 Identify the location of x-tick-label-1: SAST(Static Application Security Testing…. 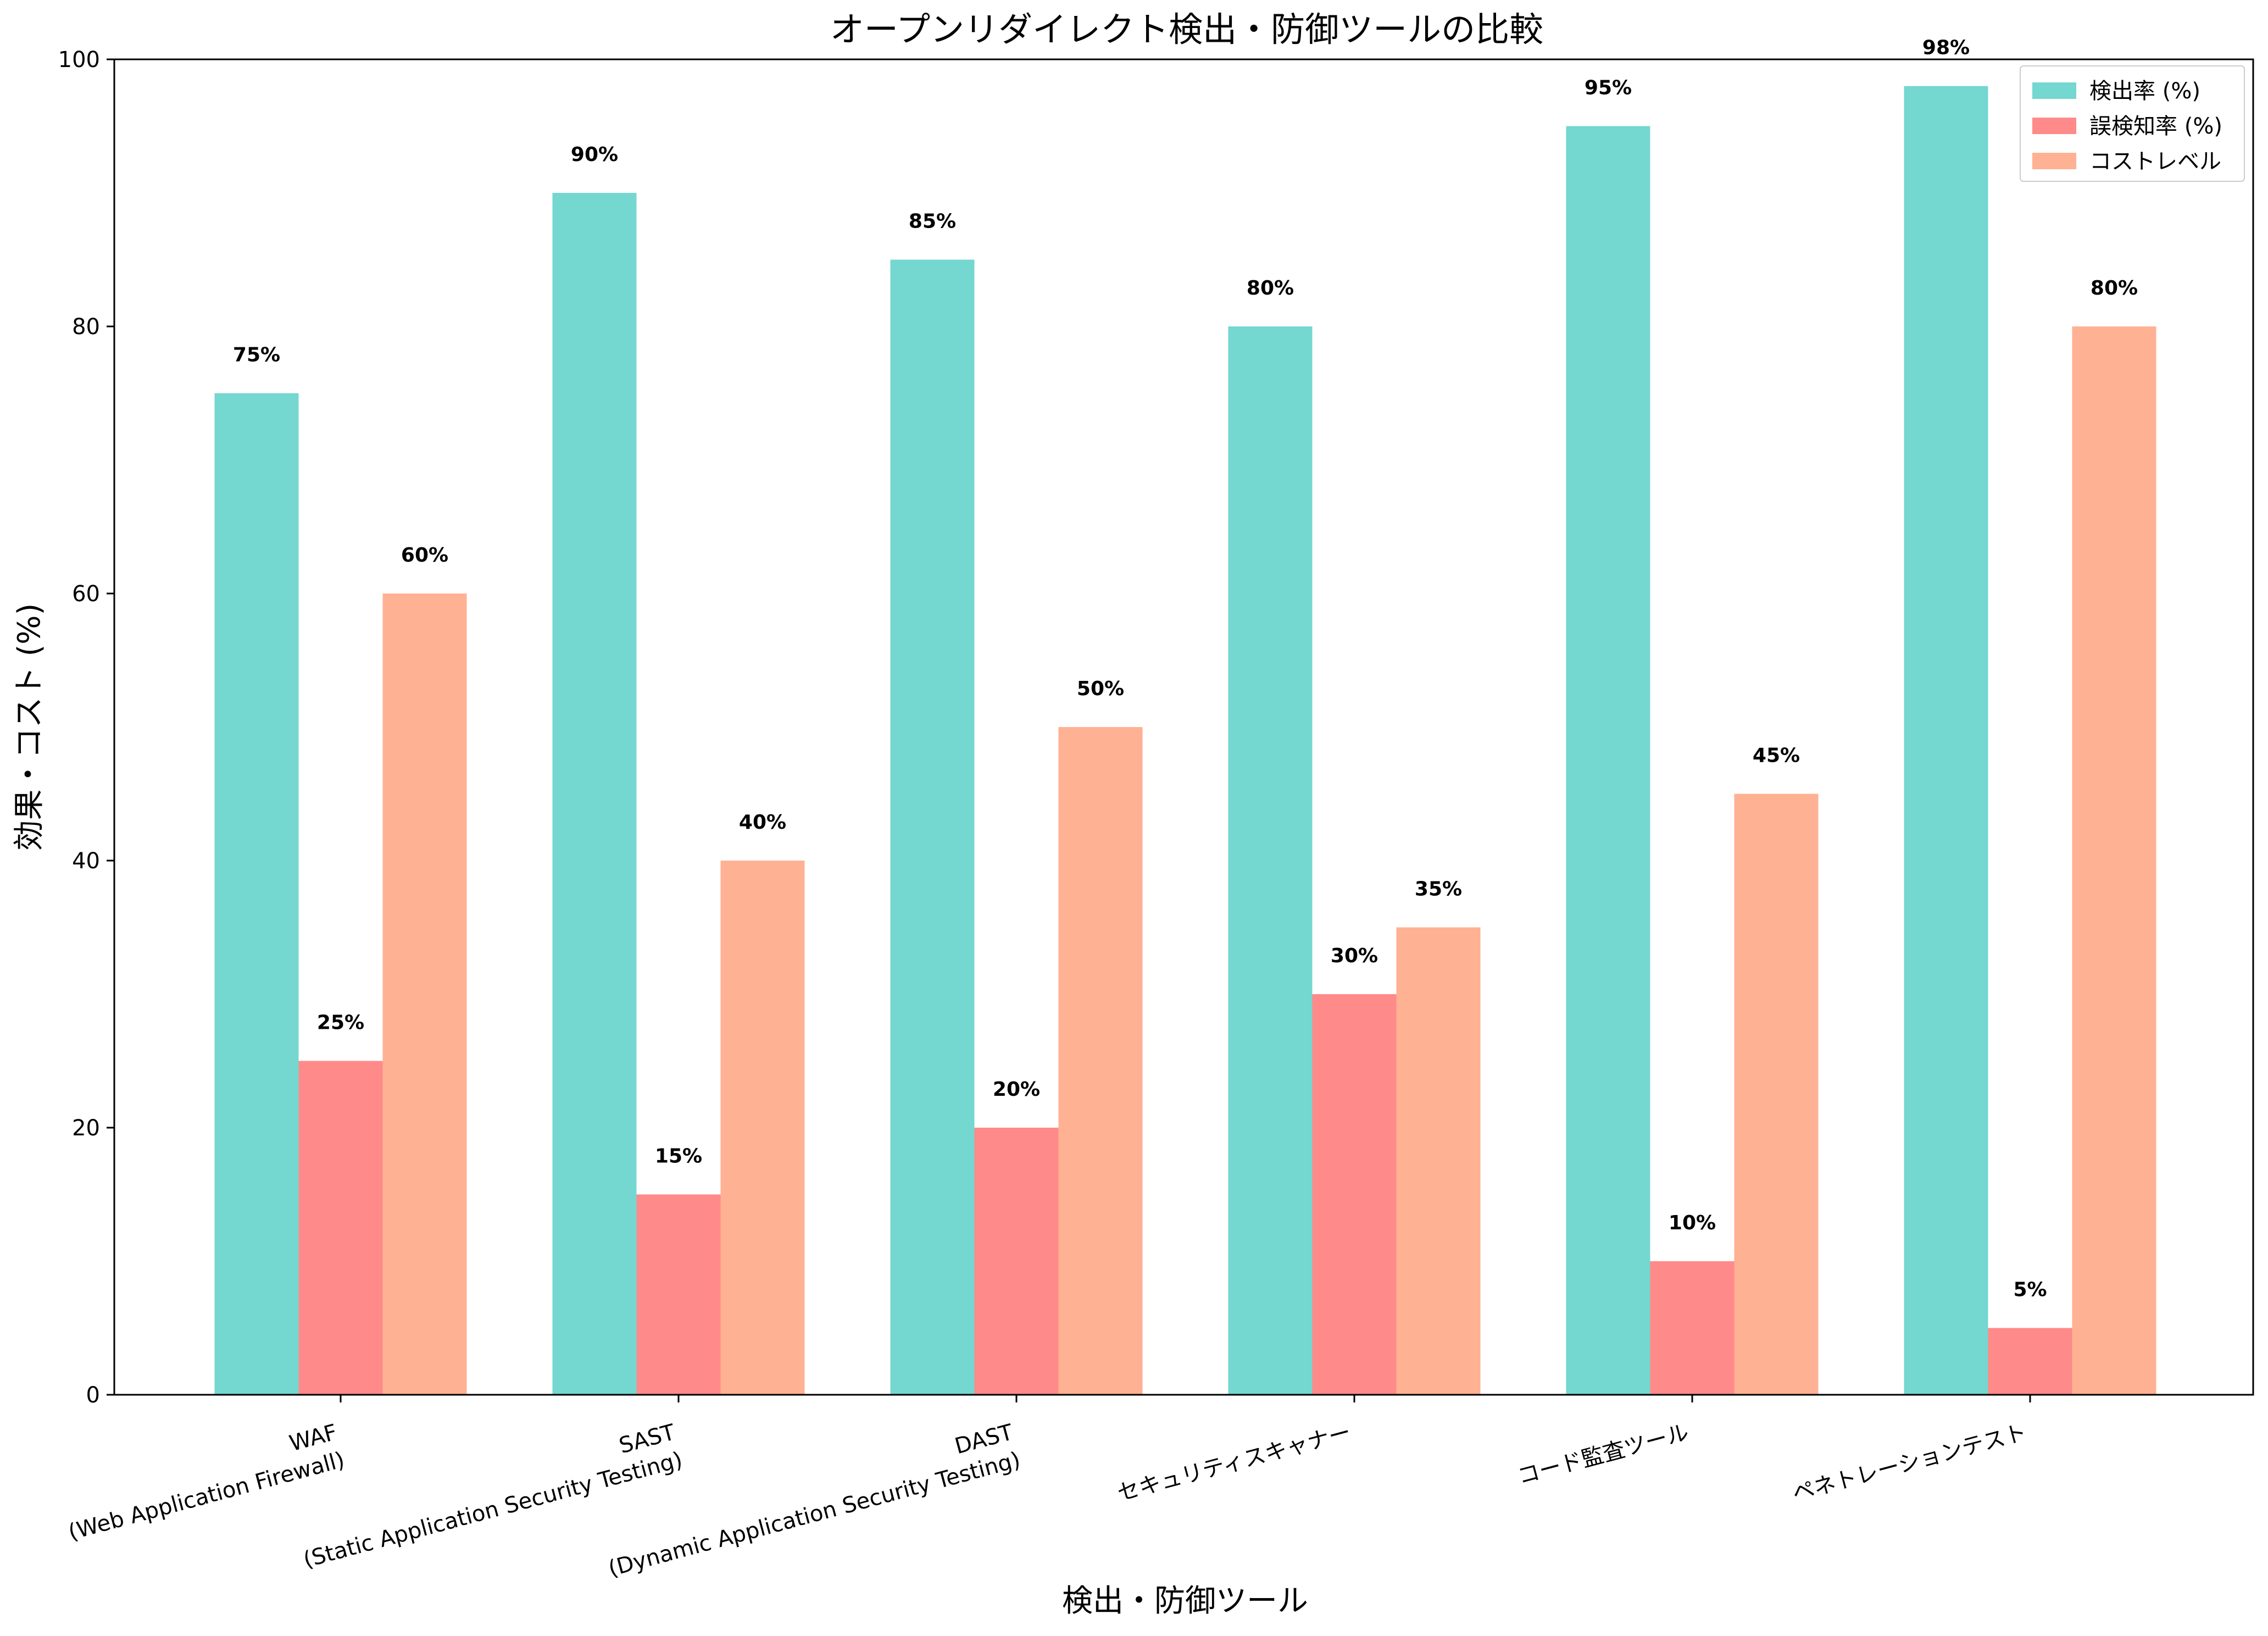
(489, 1496).